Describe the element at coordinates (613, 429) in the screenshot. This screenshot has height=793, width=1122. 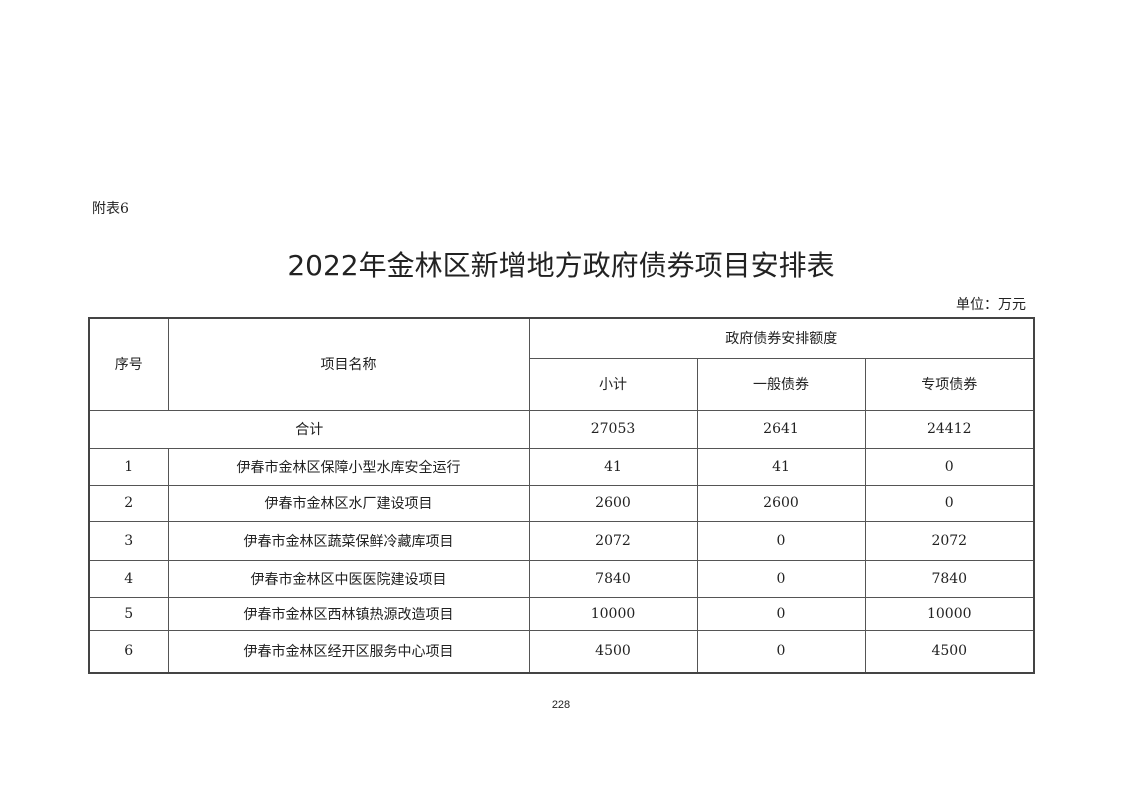
I see `total-subtotal: 27053` at that location.